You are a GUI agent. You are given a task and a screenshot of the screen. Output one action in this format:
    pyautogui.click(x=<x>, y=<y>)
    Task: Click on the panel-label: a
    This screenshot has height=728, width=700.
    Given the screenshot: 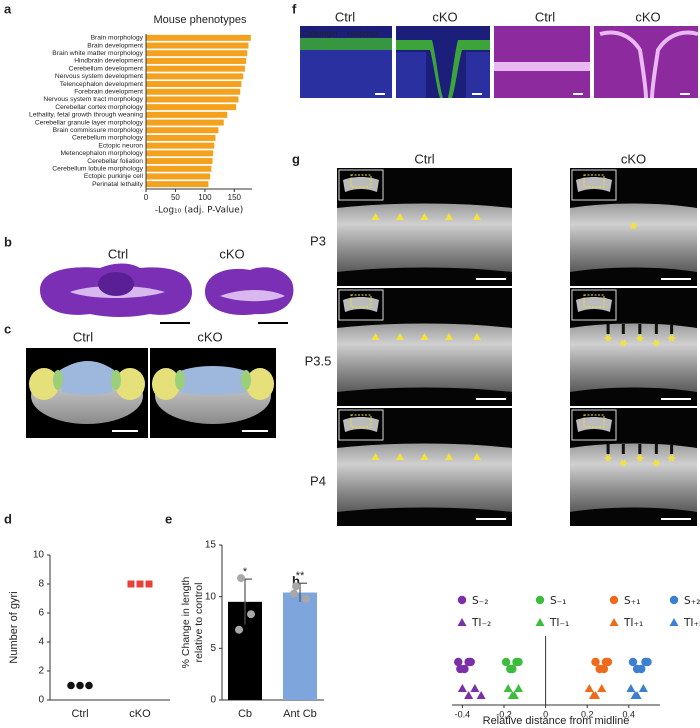 What is the action you would take?
    pyautogui.click(x=8, y=8)
    